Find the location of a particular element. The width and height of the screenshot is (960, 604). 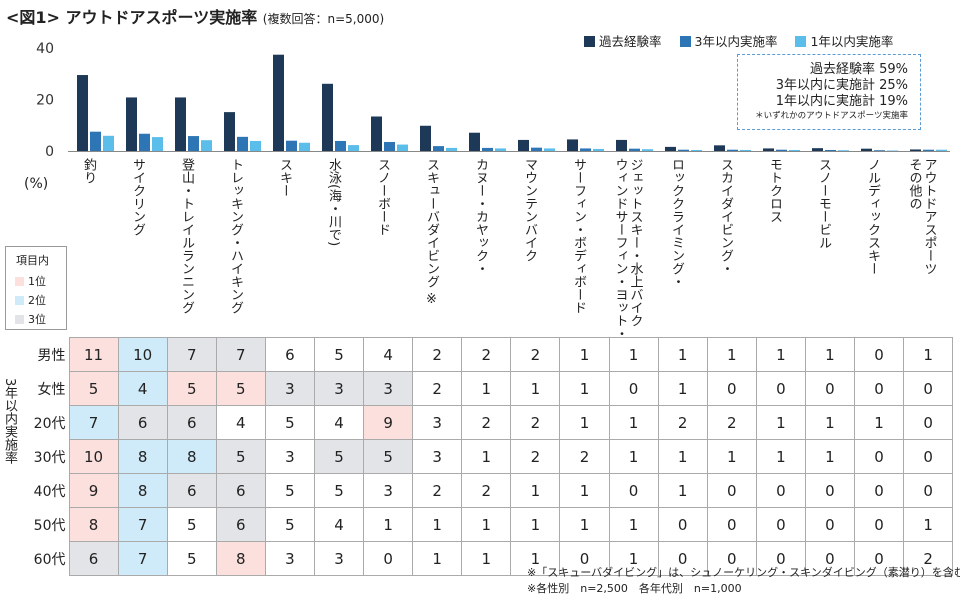

x-tick-label-line: カヌー・カヤック・ is located at coordinates (480, 216).